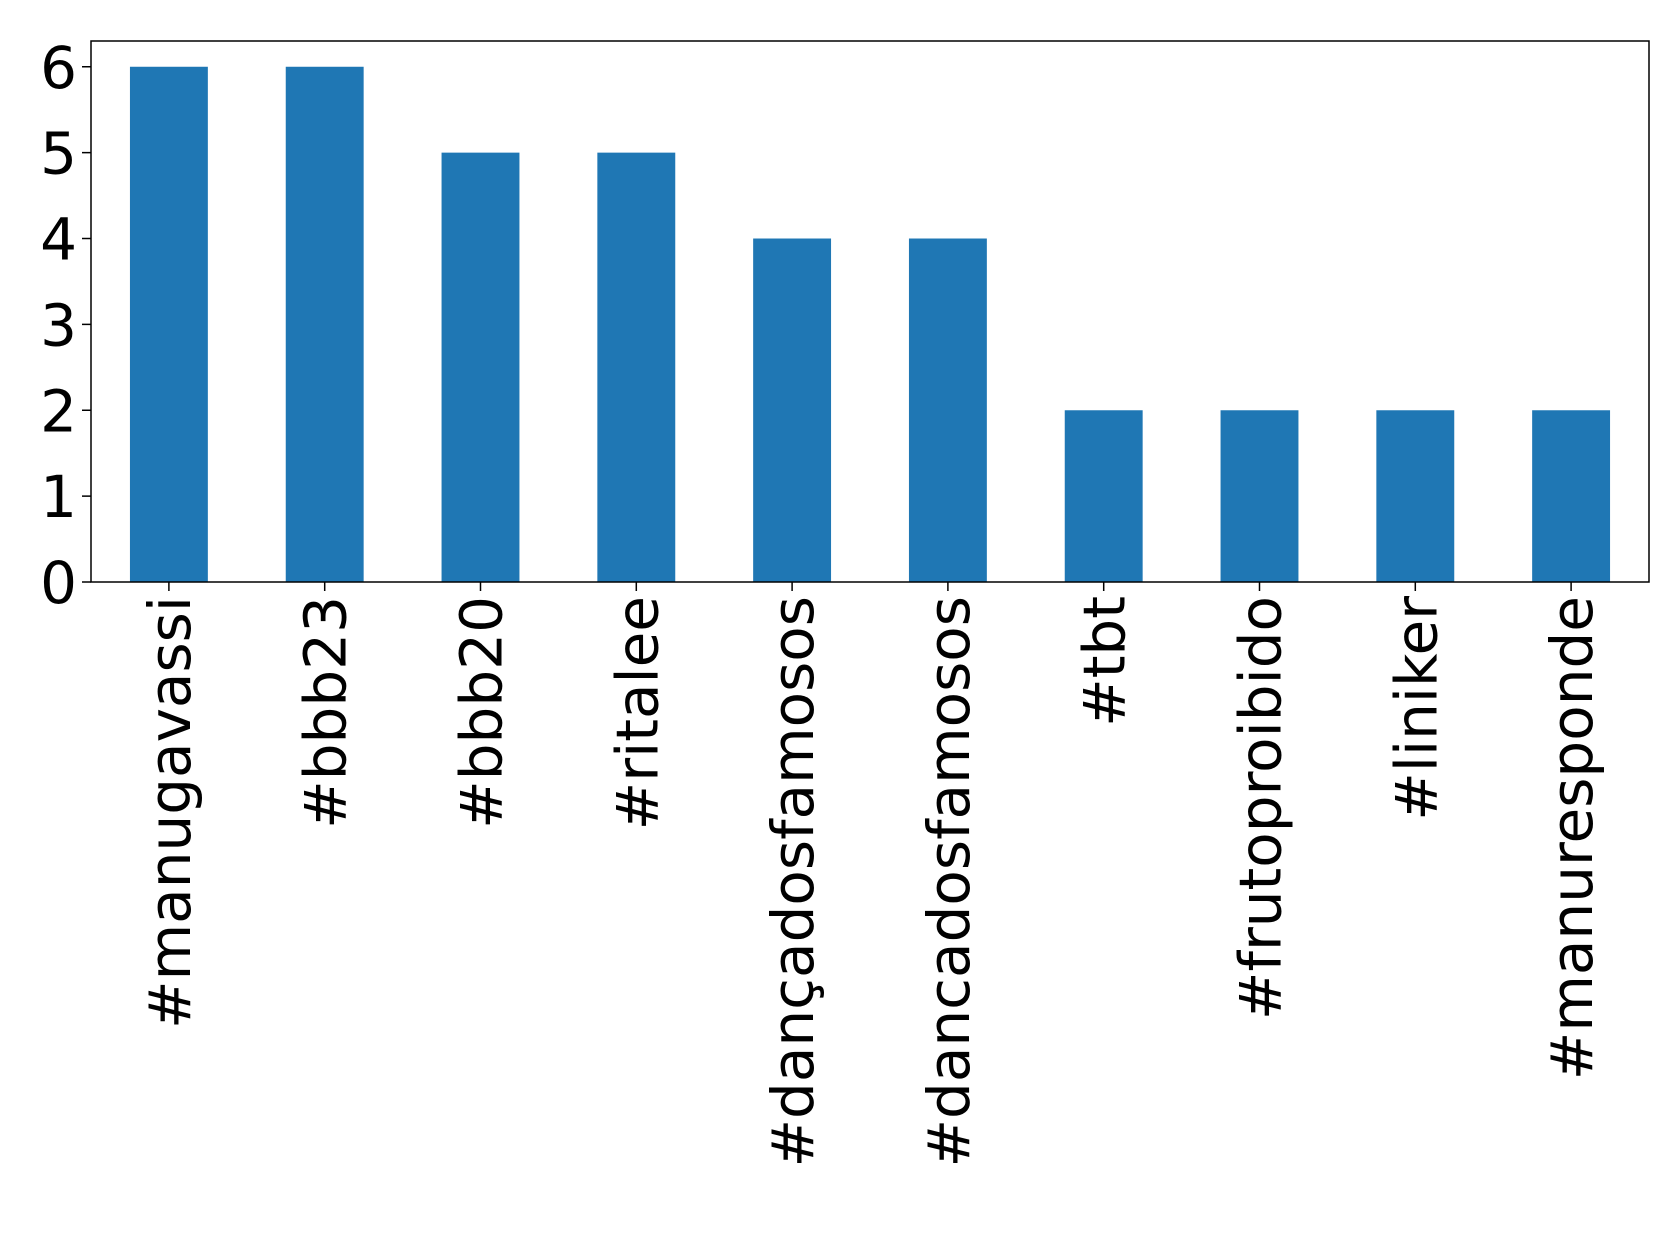 This screenshot has width=1679, height=1244. What do you see at coordinates (58, 240) in the screenshot?
I see `y-tick-label: 4` at bounding box center [58, 240].